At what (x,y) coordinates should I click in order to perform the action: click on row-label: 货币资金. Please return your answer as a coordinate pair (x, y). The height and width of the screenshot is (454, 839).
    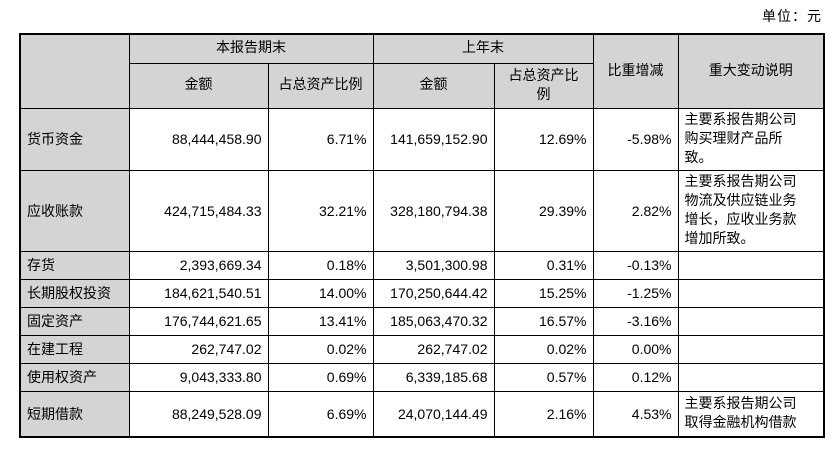
    Looking at the image, I should click on (74, 139).